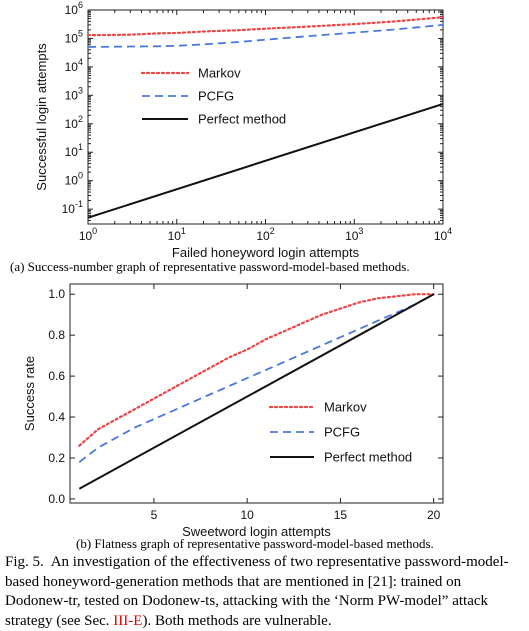 The width and height of the screenshot is (529, 631). Describe the element at coordinates (24, 562) in the screenshot. I see `caption-label: Fig. 5.` at that location.